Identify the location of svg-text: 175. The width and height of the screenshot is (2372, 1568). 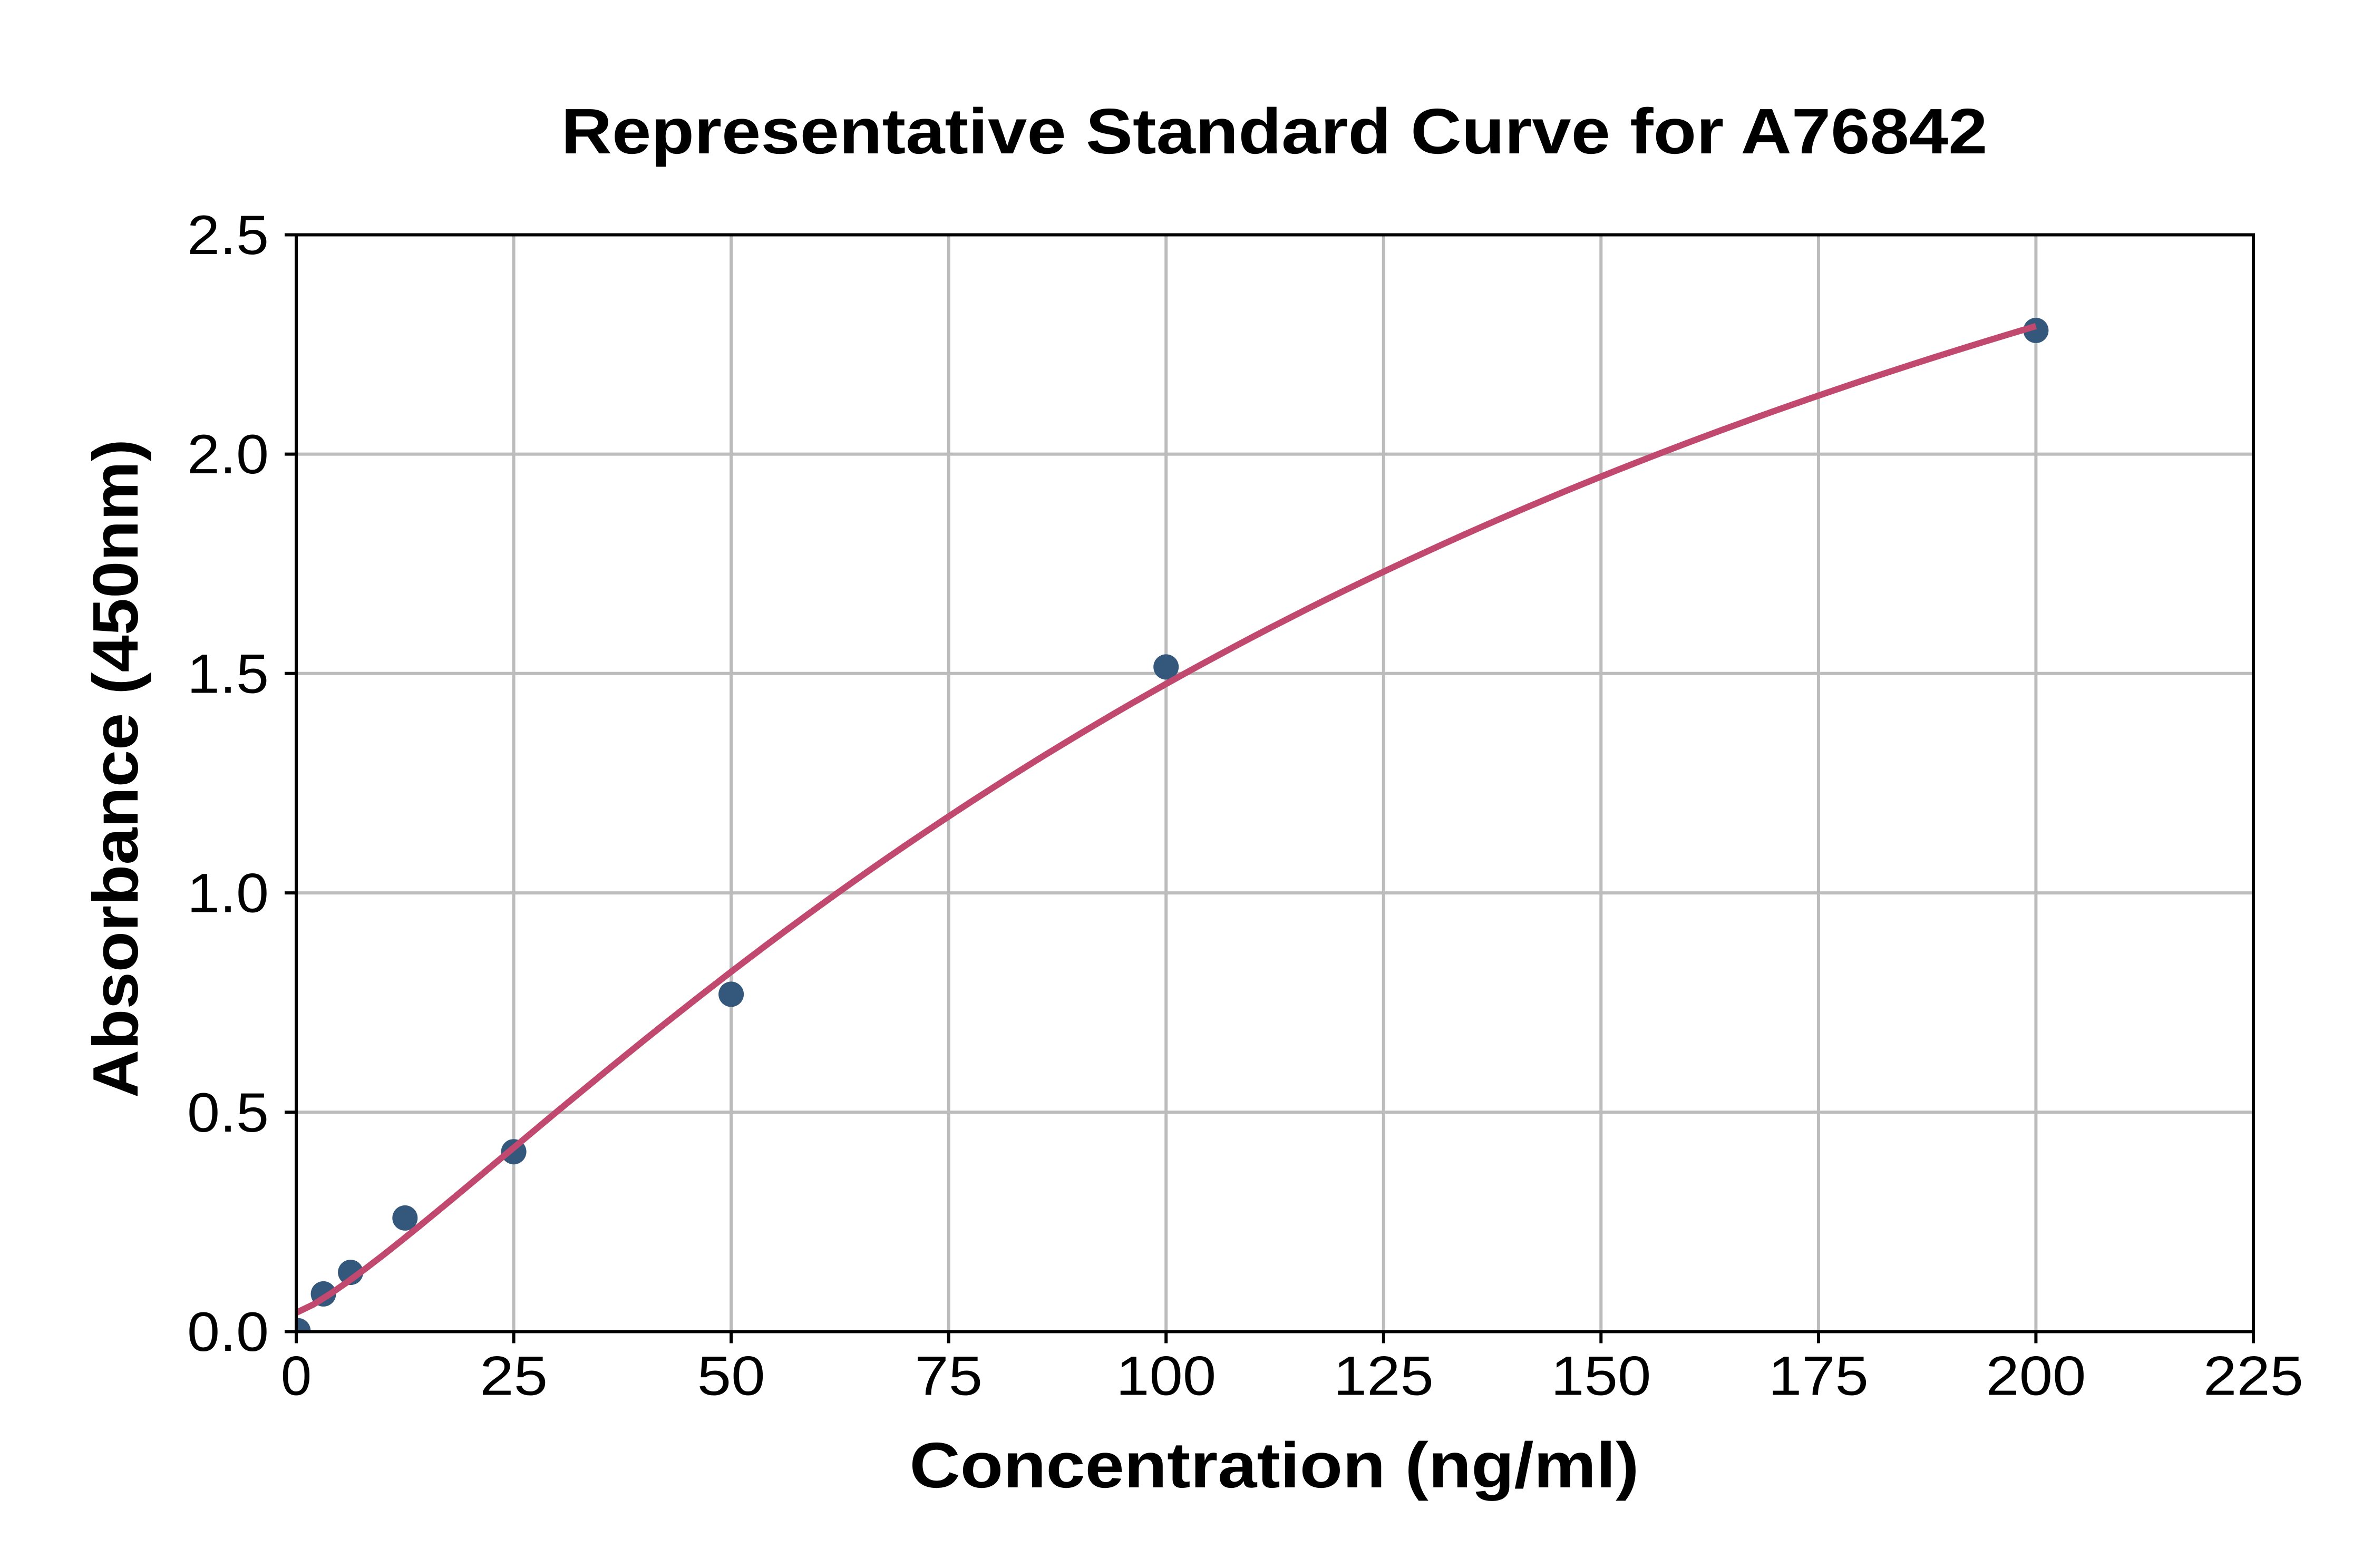
(1818, 1377).